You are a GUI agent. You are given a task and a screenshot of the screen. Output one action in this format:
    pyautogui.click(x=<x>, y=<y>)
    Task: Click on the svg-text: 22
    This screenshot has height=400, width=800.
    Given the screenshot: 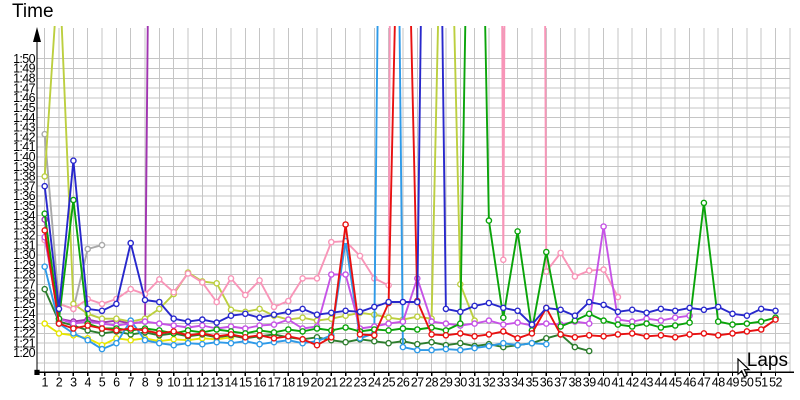 What is the action you would take?
    pyautogui.click(x=345, y=383)
    